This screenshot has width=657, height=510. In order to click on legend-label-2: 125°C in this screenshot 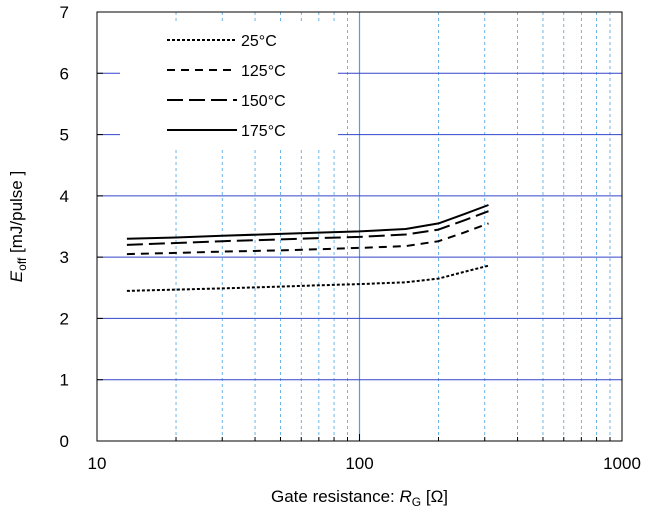, I will do `click(263, 71)`.